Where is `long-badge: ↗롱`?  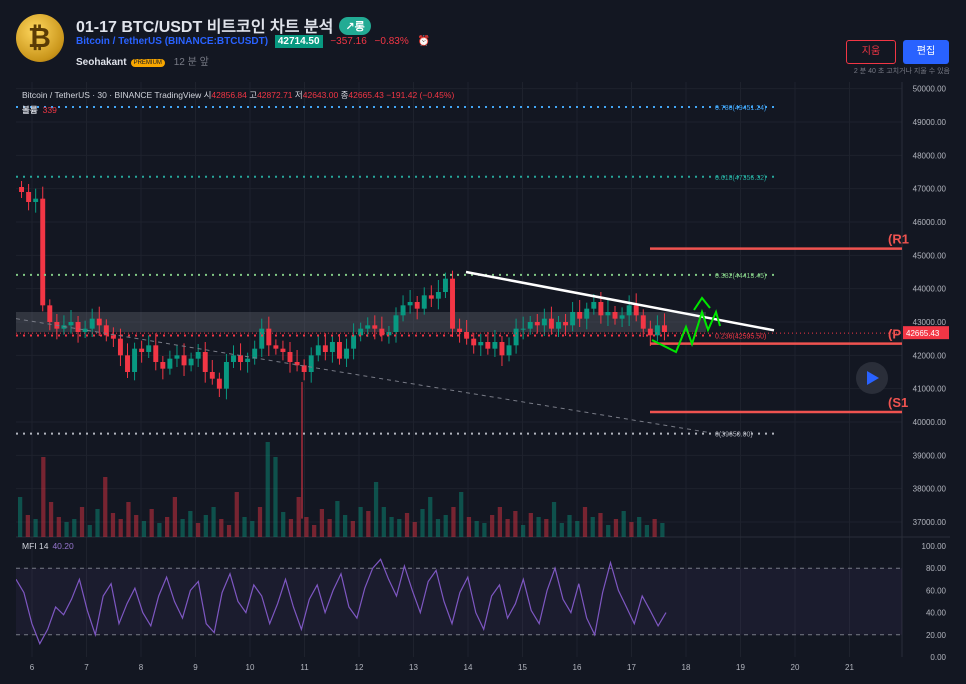
long-badge: ↗롱 is located at coordinates (355, 26).